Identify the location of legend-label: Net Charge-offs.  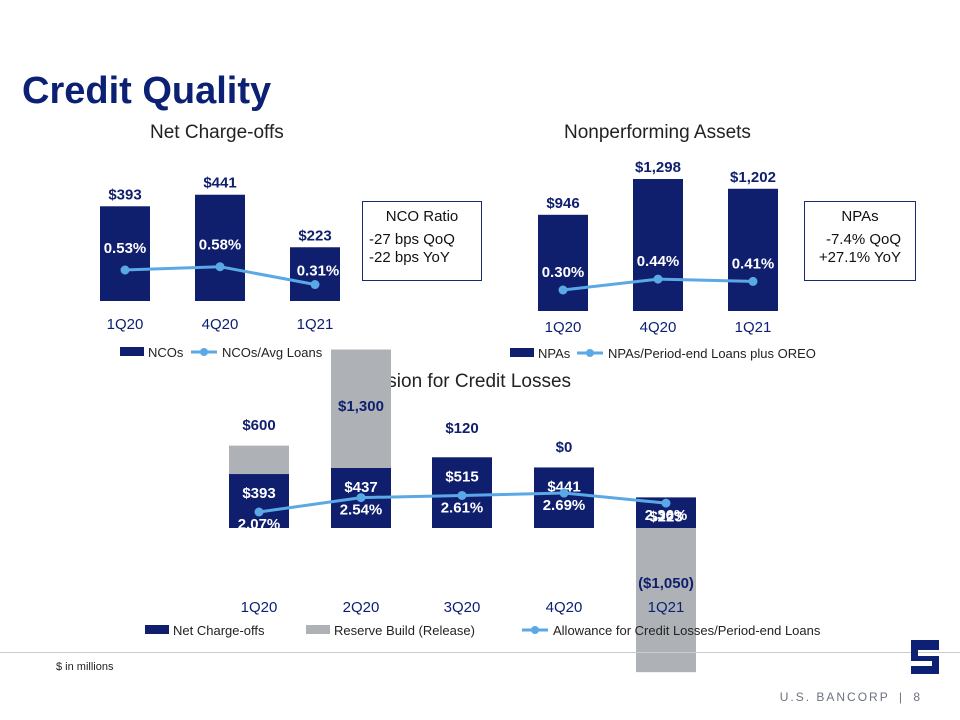
(219, 630).